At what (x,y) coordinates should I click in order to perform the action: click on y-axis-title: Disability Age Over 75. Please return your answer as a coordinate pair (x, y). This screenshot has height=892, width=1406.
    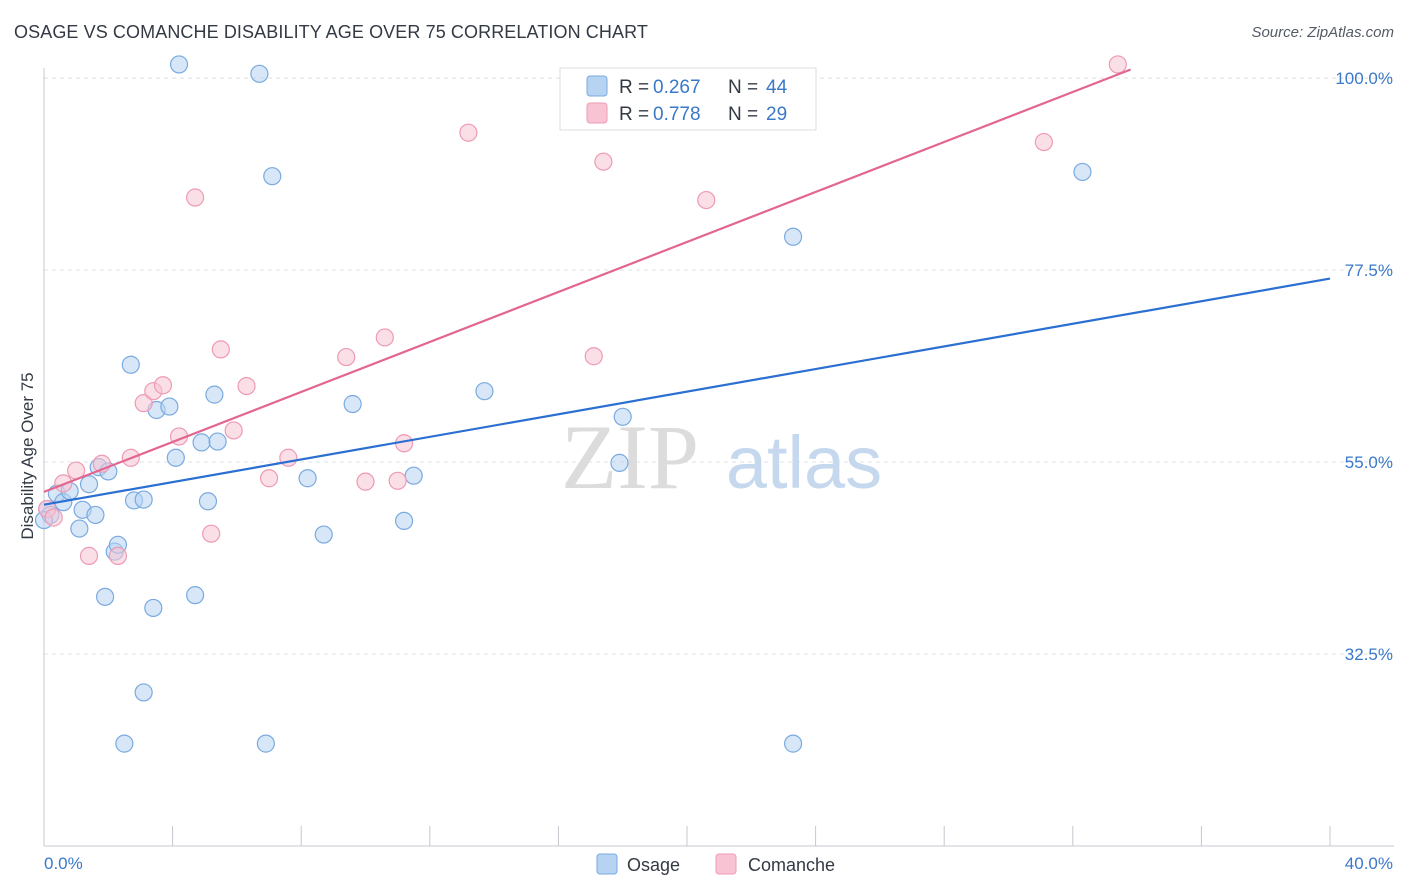
    Looking at the image, I should click on (27, 455).